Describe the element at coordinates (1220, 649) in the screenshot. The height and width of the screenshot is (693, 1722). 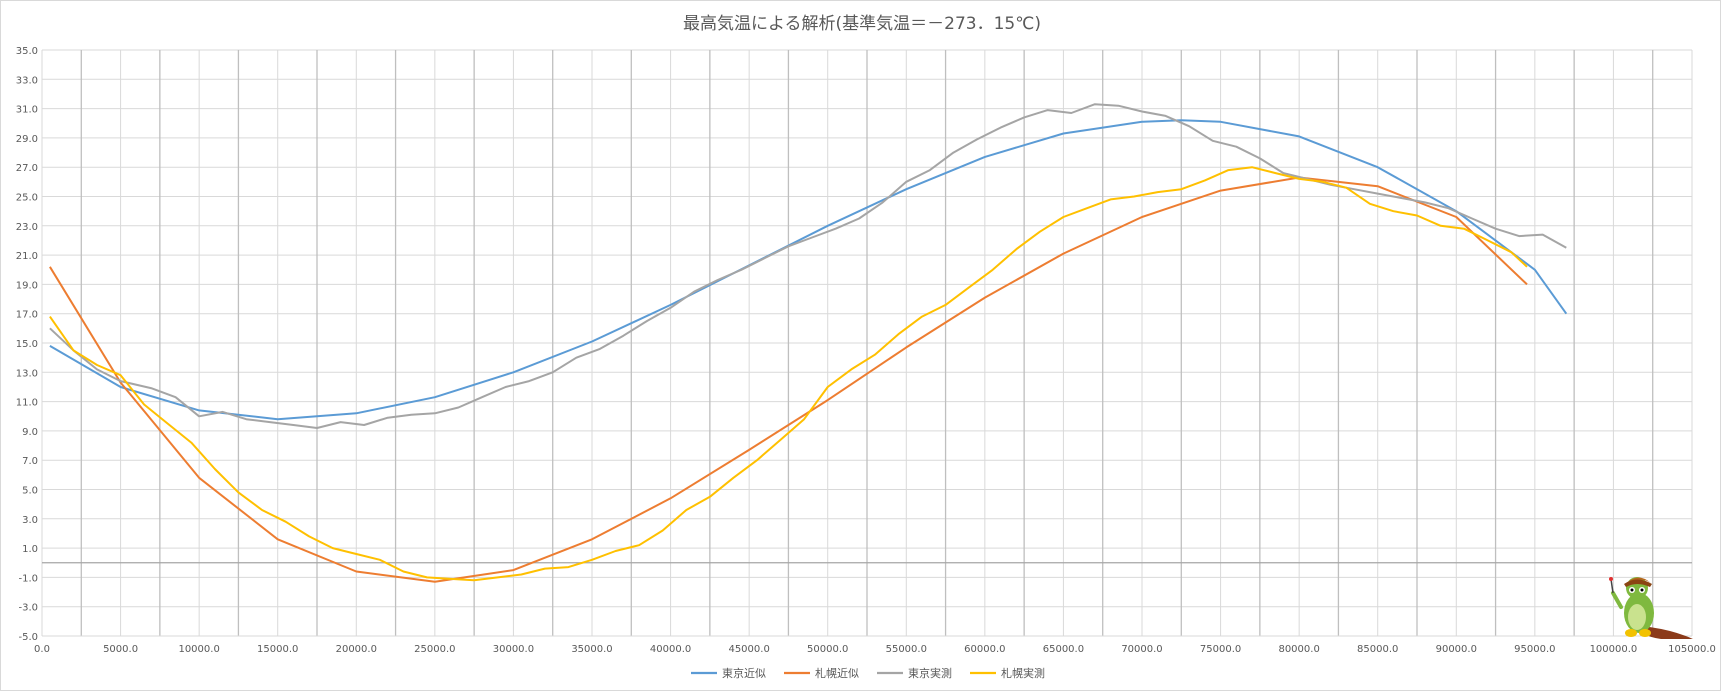
I see `x-tick-label: 75000.0` at that location.